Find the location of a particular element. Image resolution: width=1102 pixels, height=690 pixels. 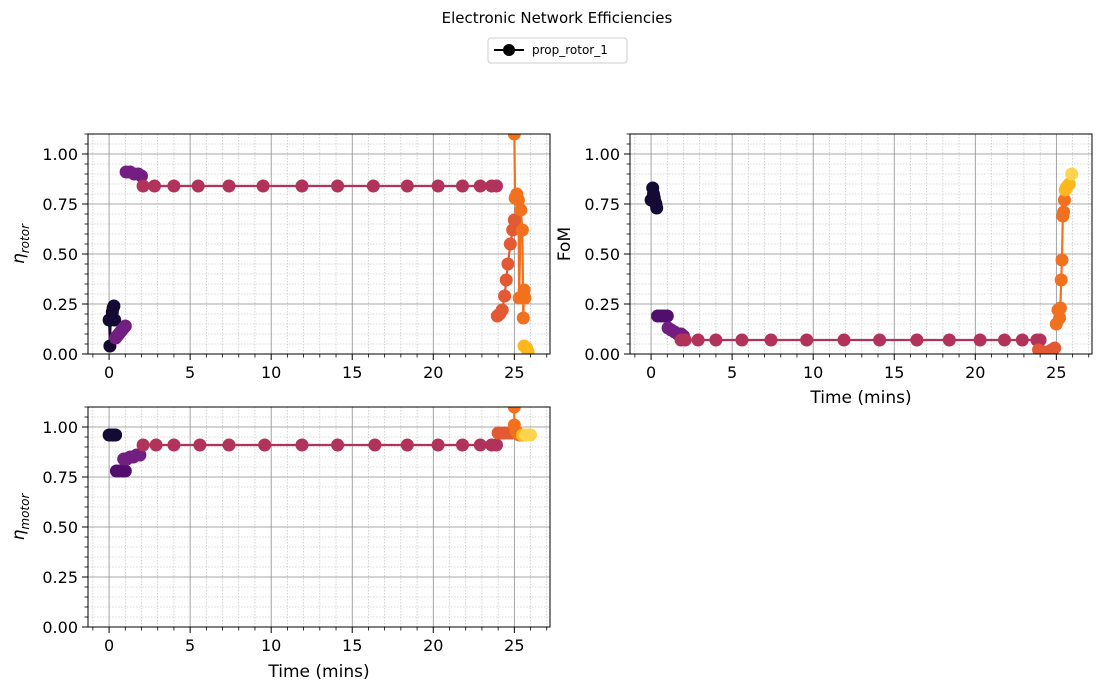

y-axis-label: ηmotor is located at coordinates (20, 517).